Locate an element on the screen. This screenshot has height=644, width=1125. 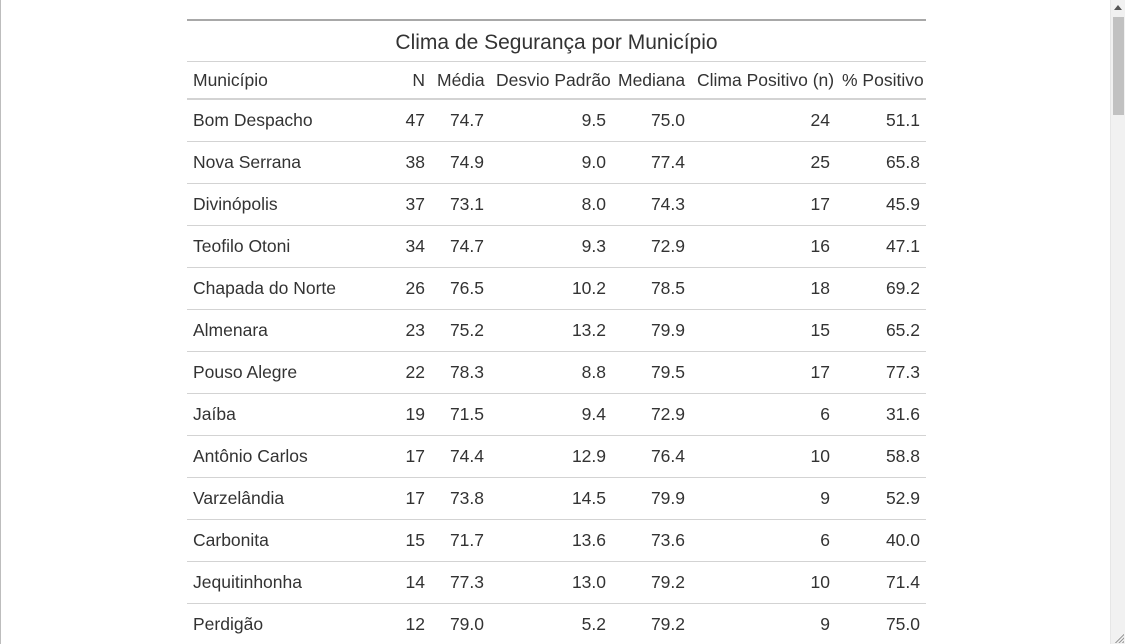
cell-desvio-padrao: 9.0 is located at coordinates (551, 162).